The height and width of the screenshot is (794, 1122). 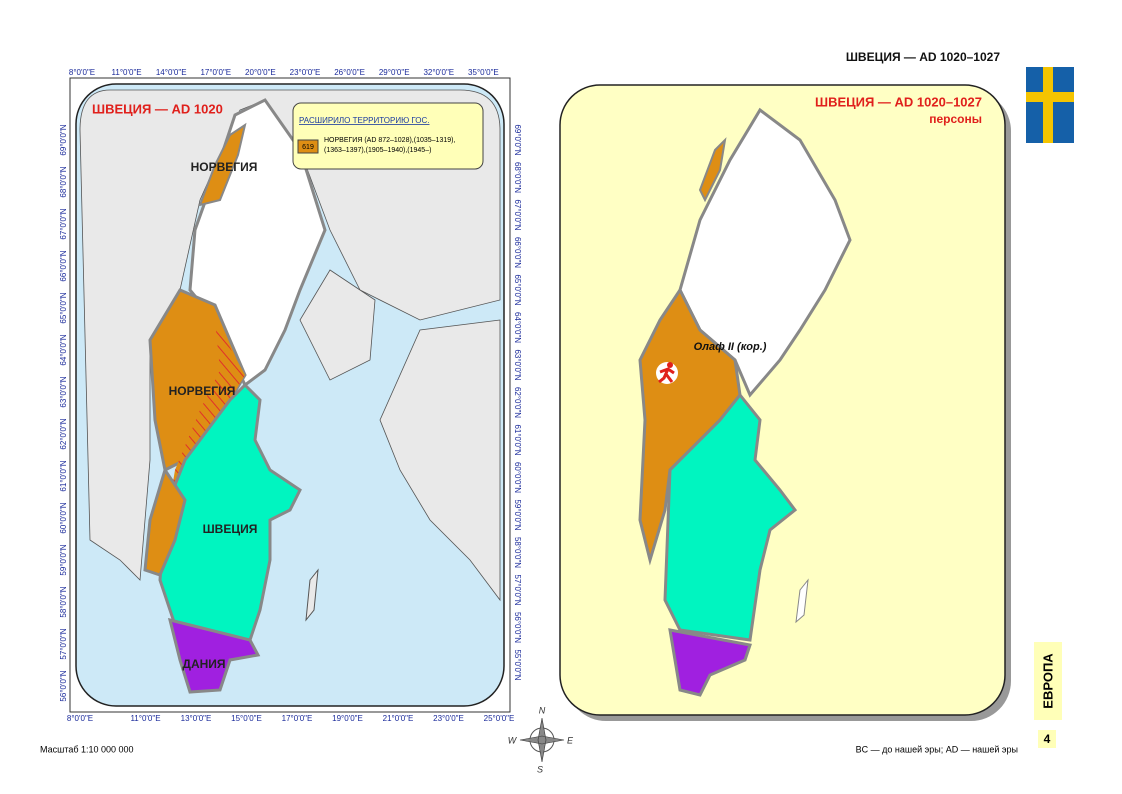 I want to click on graticule-label: 14°0'0"E, so click(x=171, y=72).